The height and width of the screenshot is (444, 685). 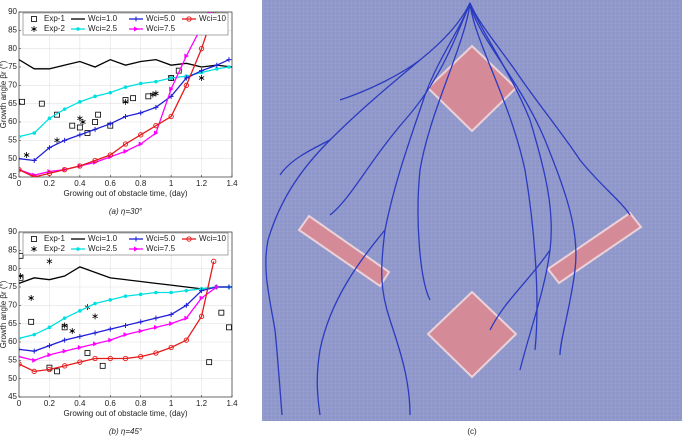 I want to click on x-axis-label: Growing out of obstacle time, (day), so click(x=125, y=413).